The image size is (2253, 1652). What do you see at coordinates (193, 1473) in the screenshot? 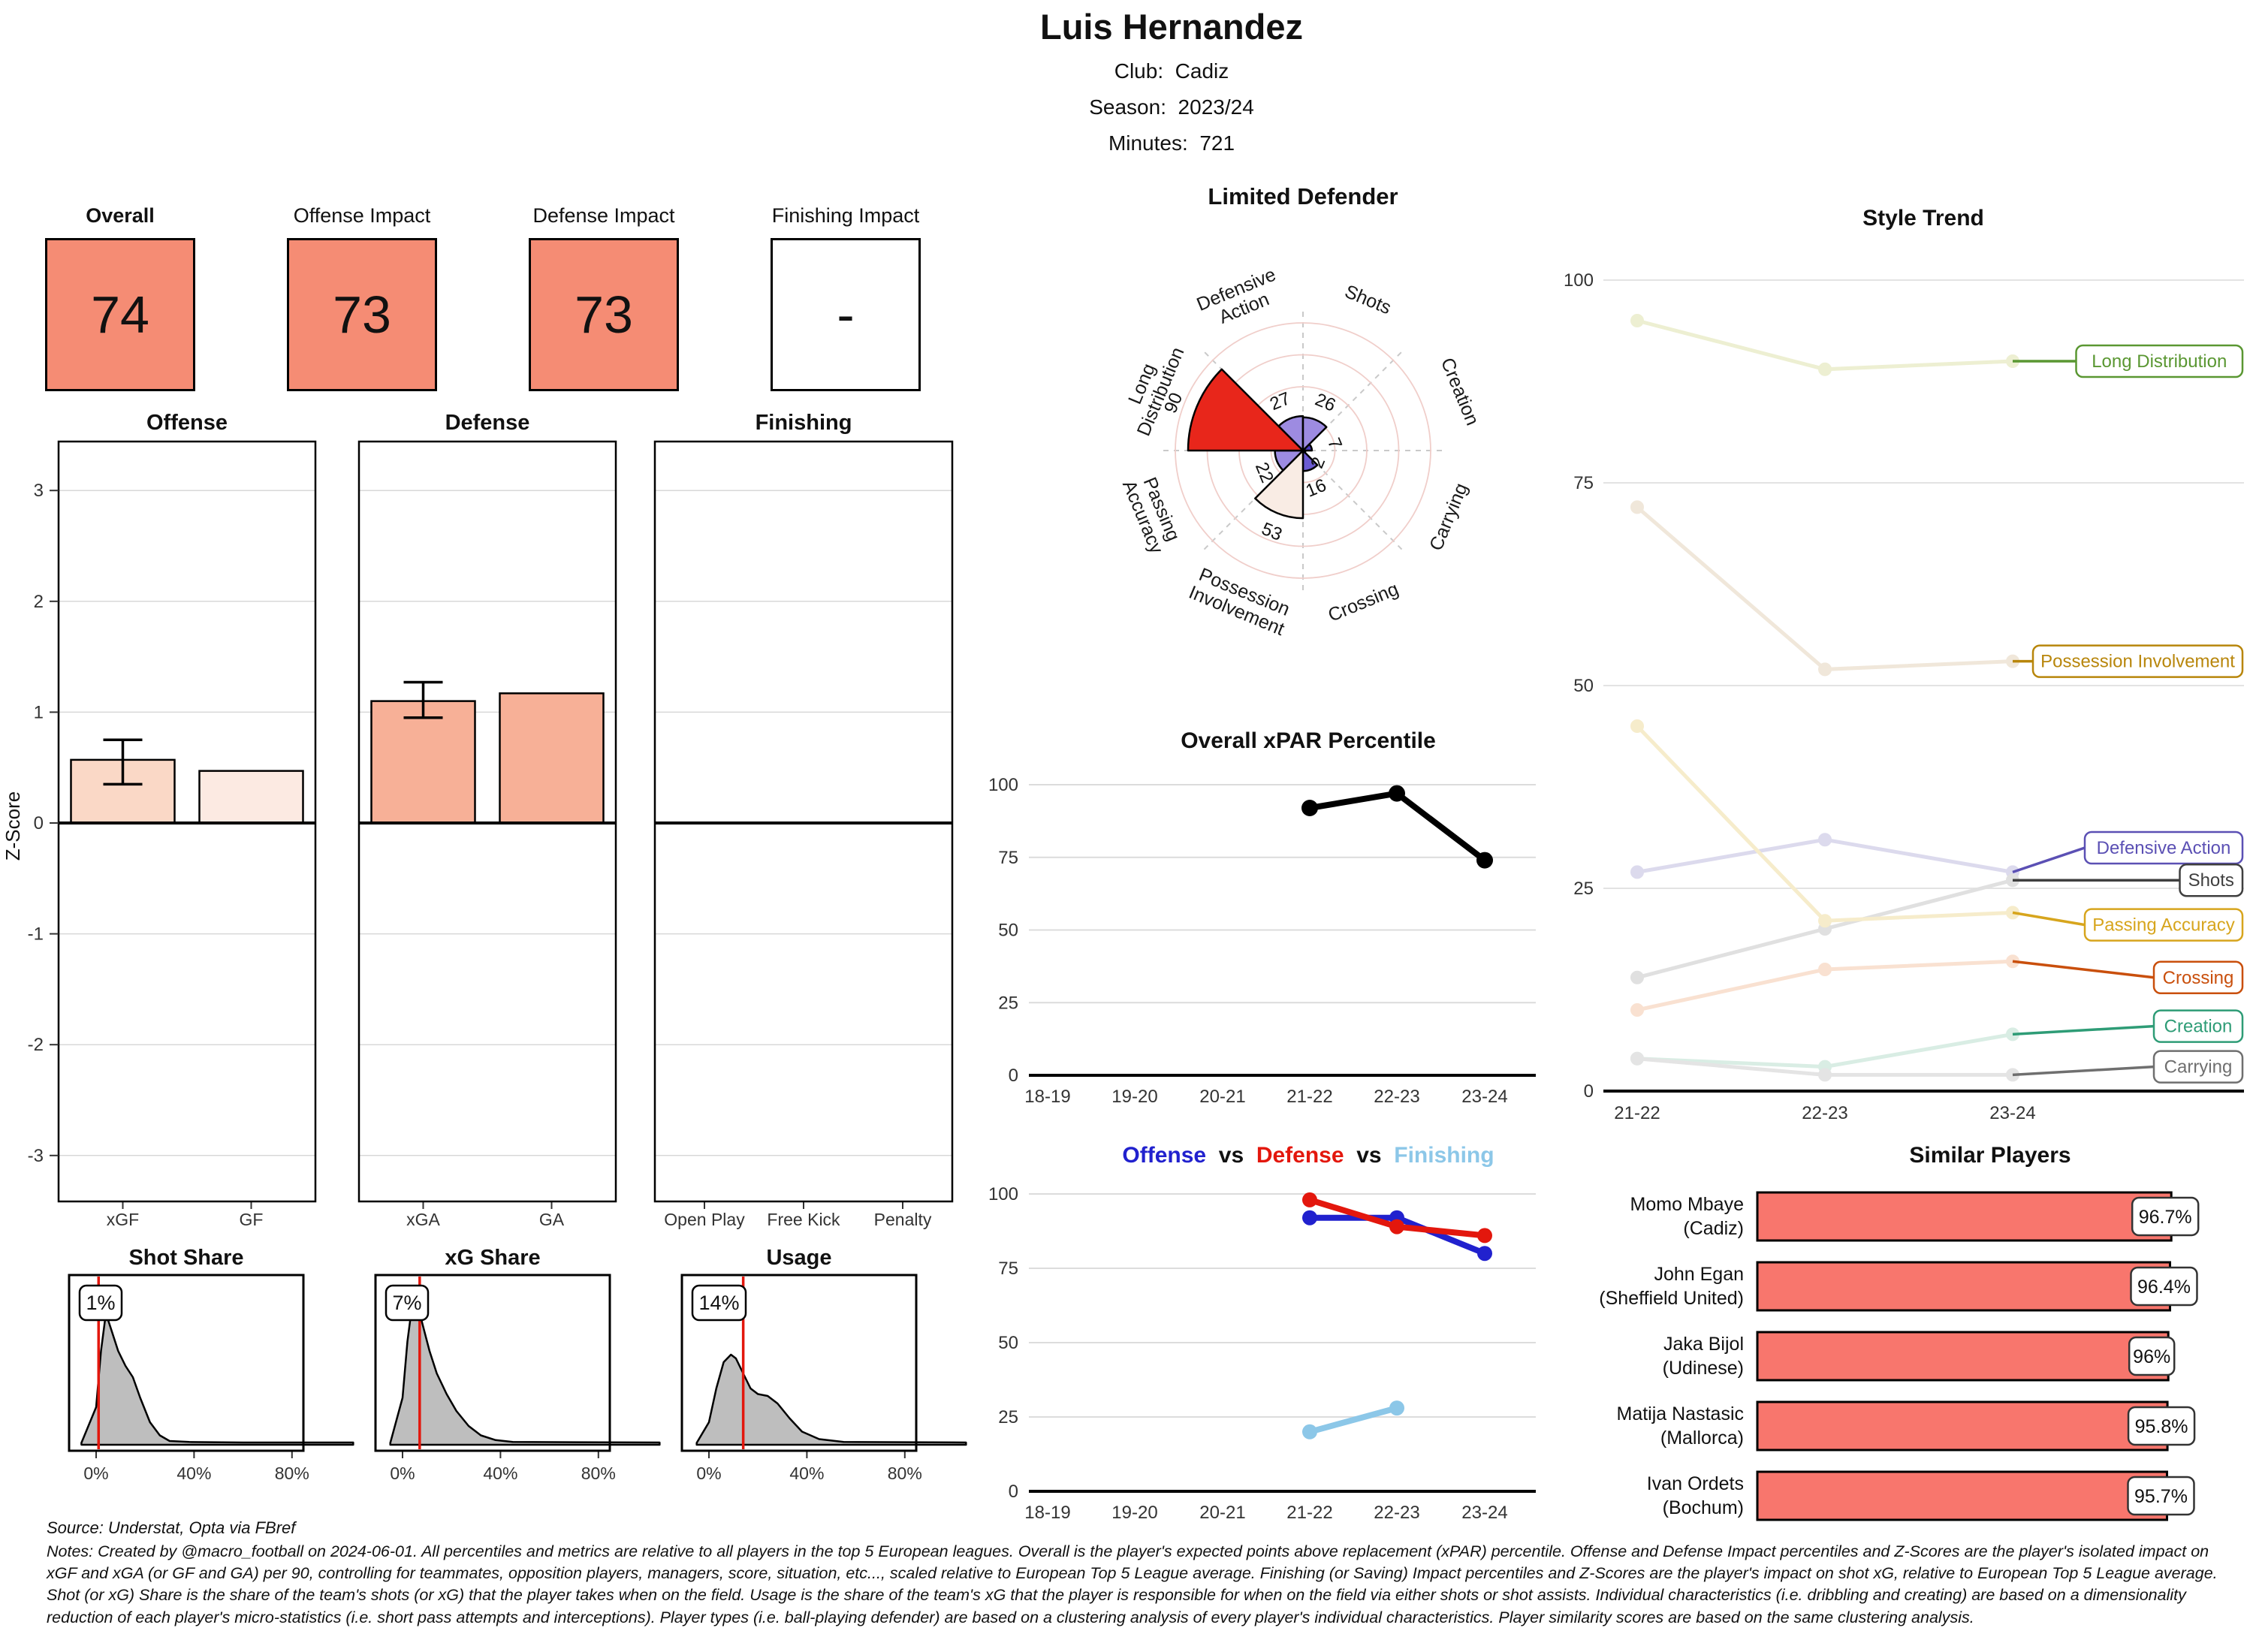
I see `svg-text: 40%` at bounding box center [193, 1473].